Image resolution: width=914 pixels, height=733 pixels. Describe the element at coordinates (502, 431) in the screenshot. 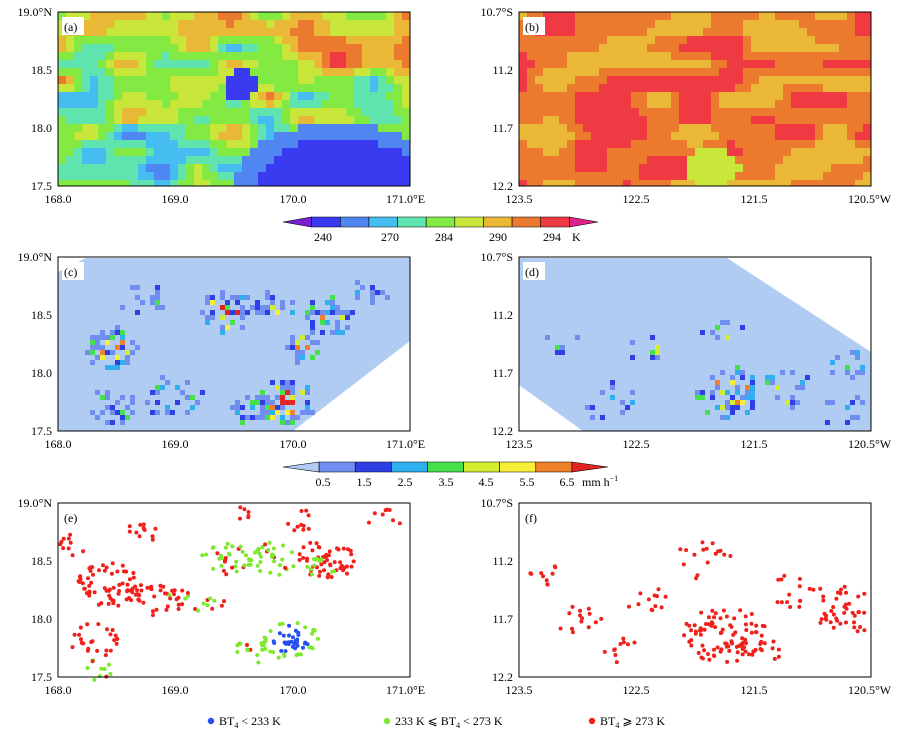

I see `panel-d-ytick-3: 12.2` at that location.